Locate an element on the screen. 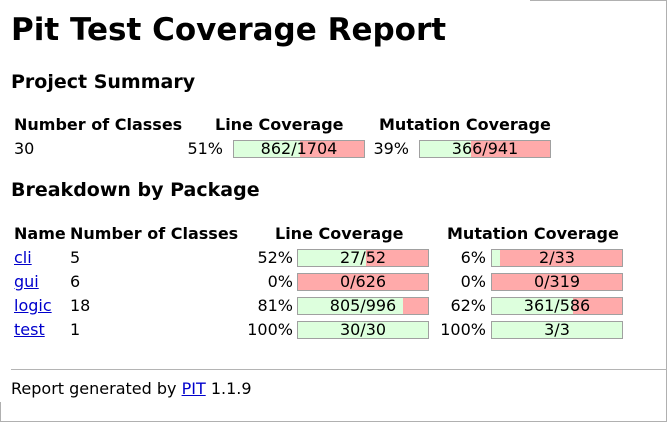 The image size is (667, 422). summary-line-bar: 862/1704 is located at coordinates (299, 149).